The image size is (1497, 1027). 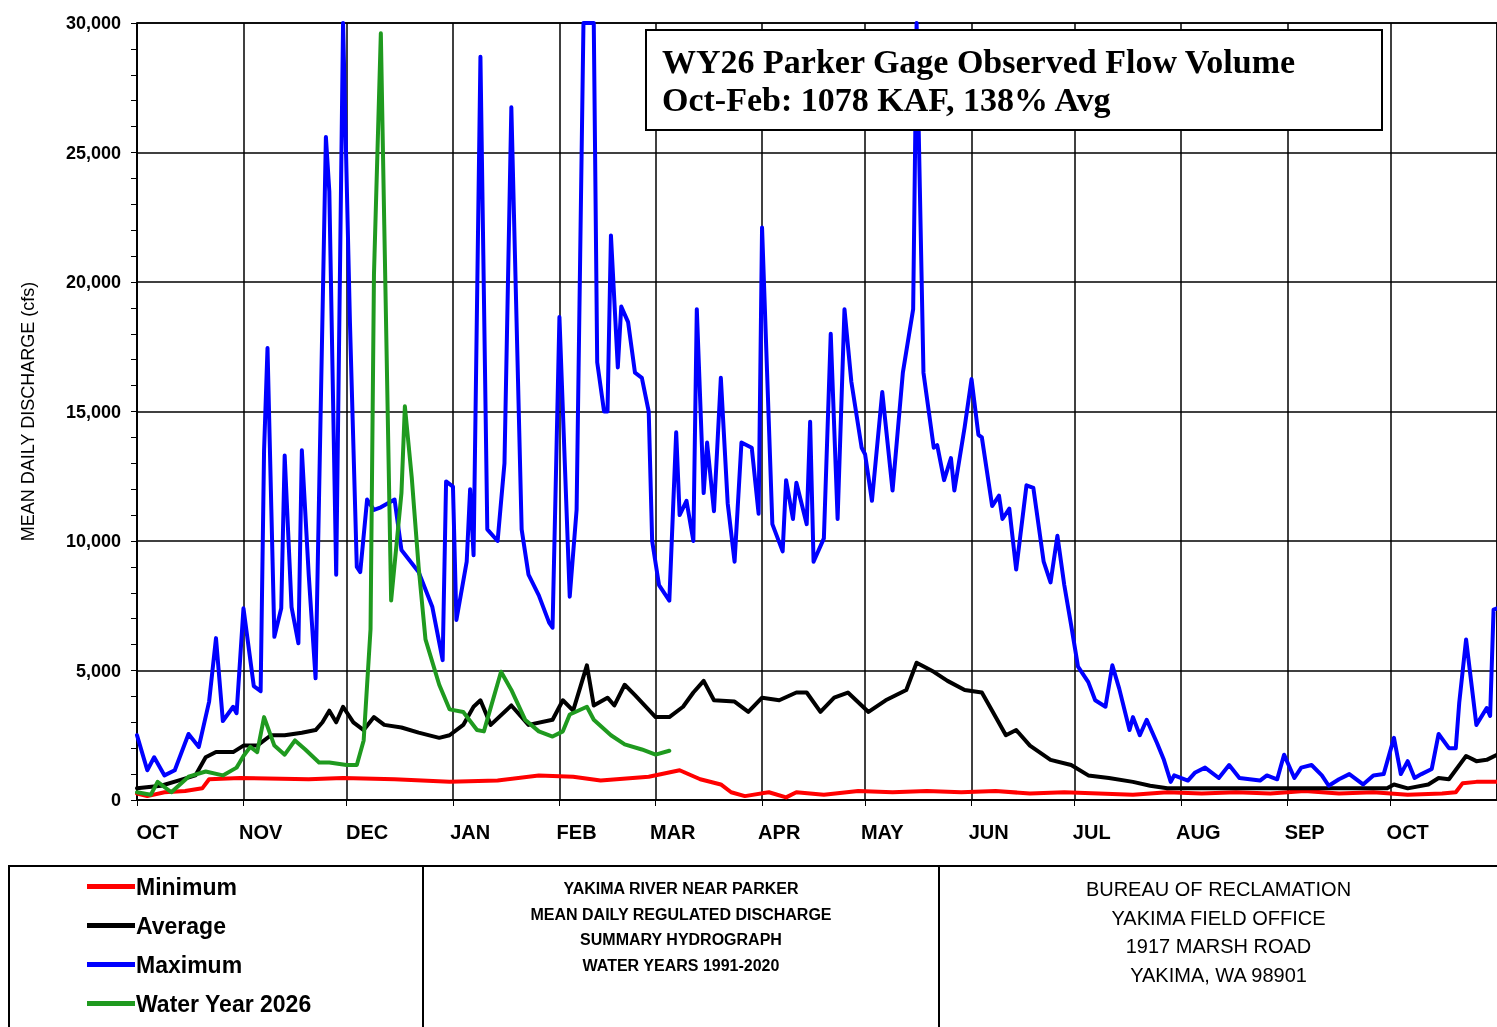 What do you see at coordinates (28, 411) in the screenshot?
I see `y-axis-title: MEAN DAILY DISCHARGE (cfs)` at bounding box center [28, 411].